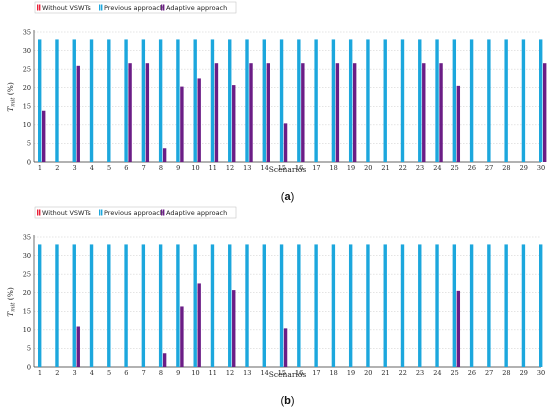 Image resolution: width=550 pixels, height=414 pixels. What do you see at coordinates (195, 373) in the screenshot?
I see `x-tick-label: 10` at bounding box center [195, 373].